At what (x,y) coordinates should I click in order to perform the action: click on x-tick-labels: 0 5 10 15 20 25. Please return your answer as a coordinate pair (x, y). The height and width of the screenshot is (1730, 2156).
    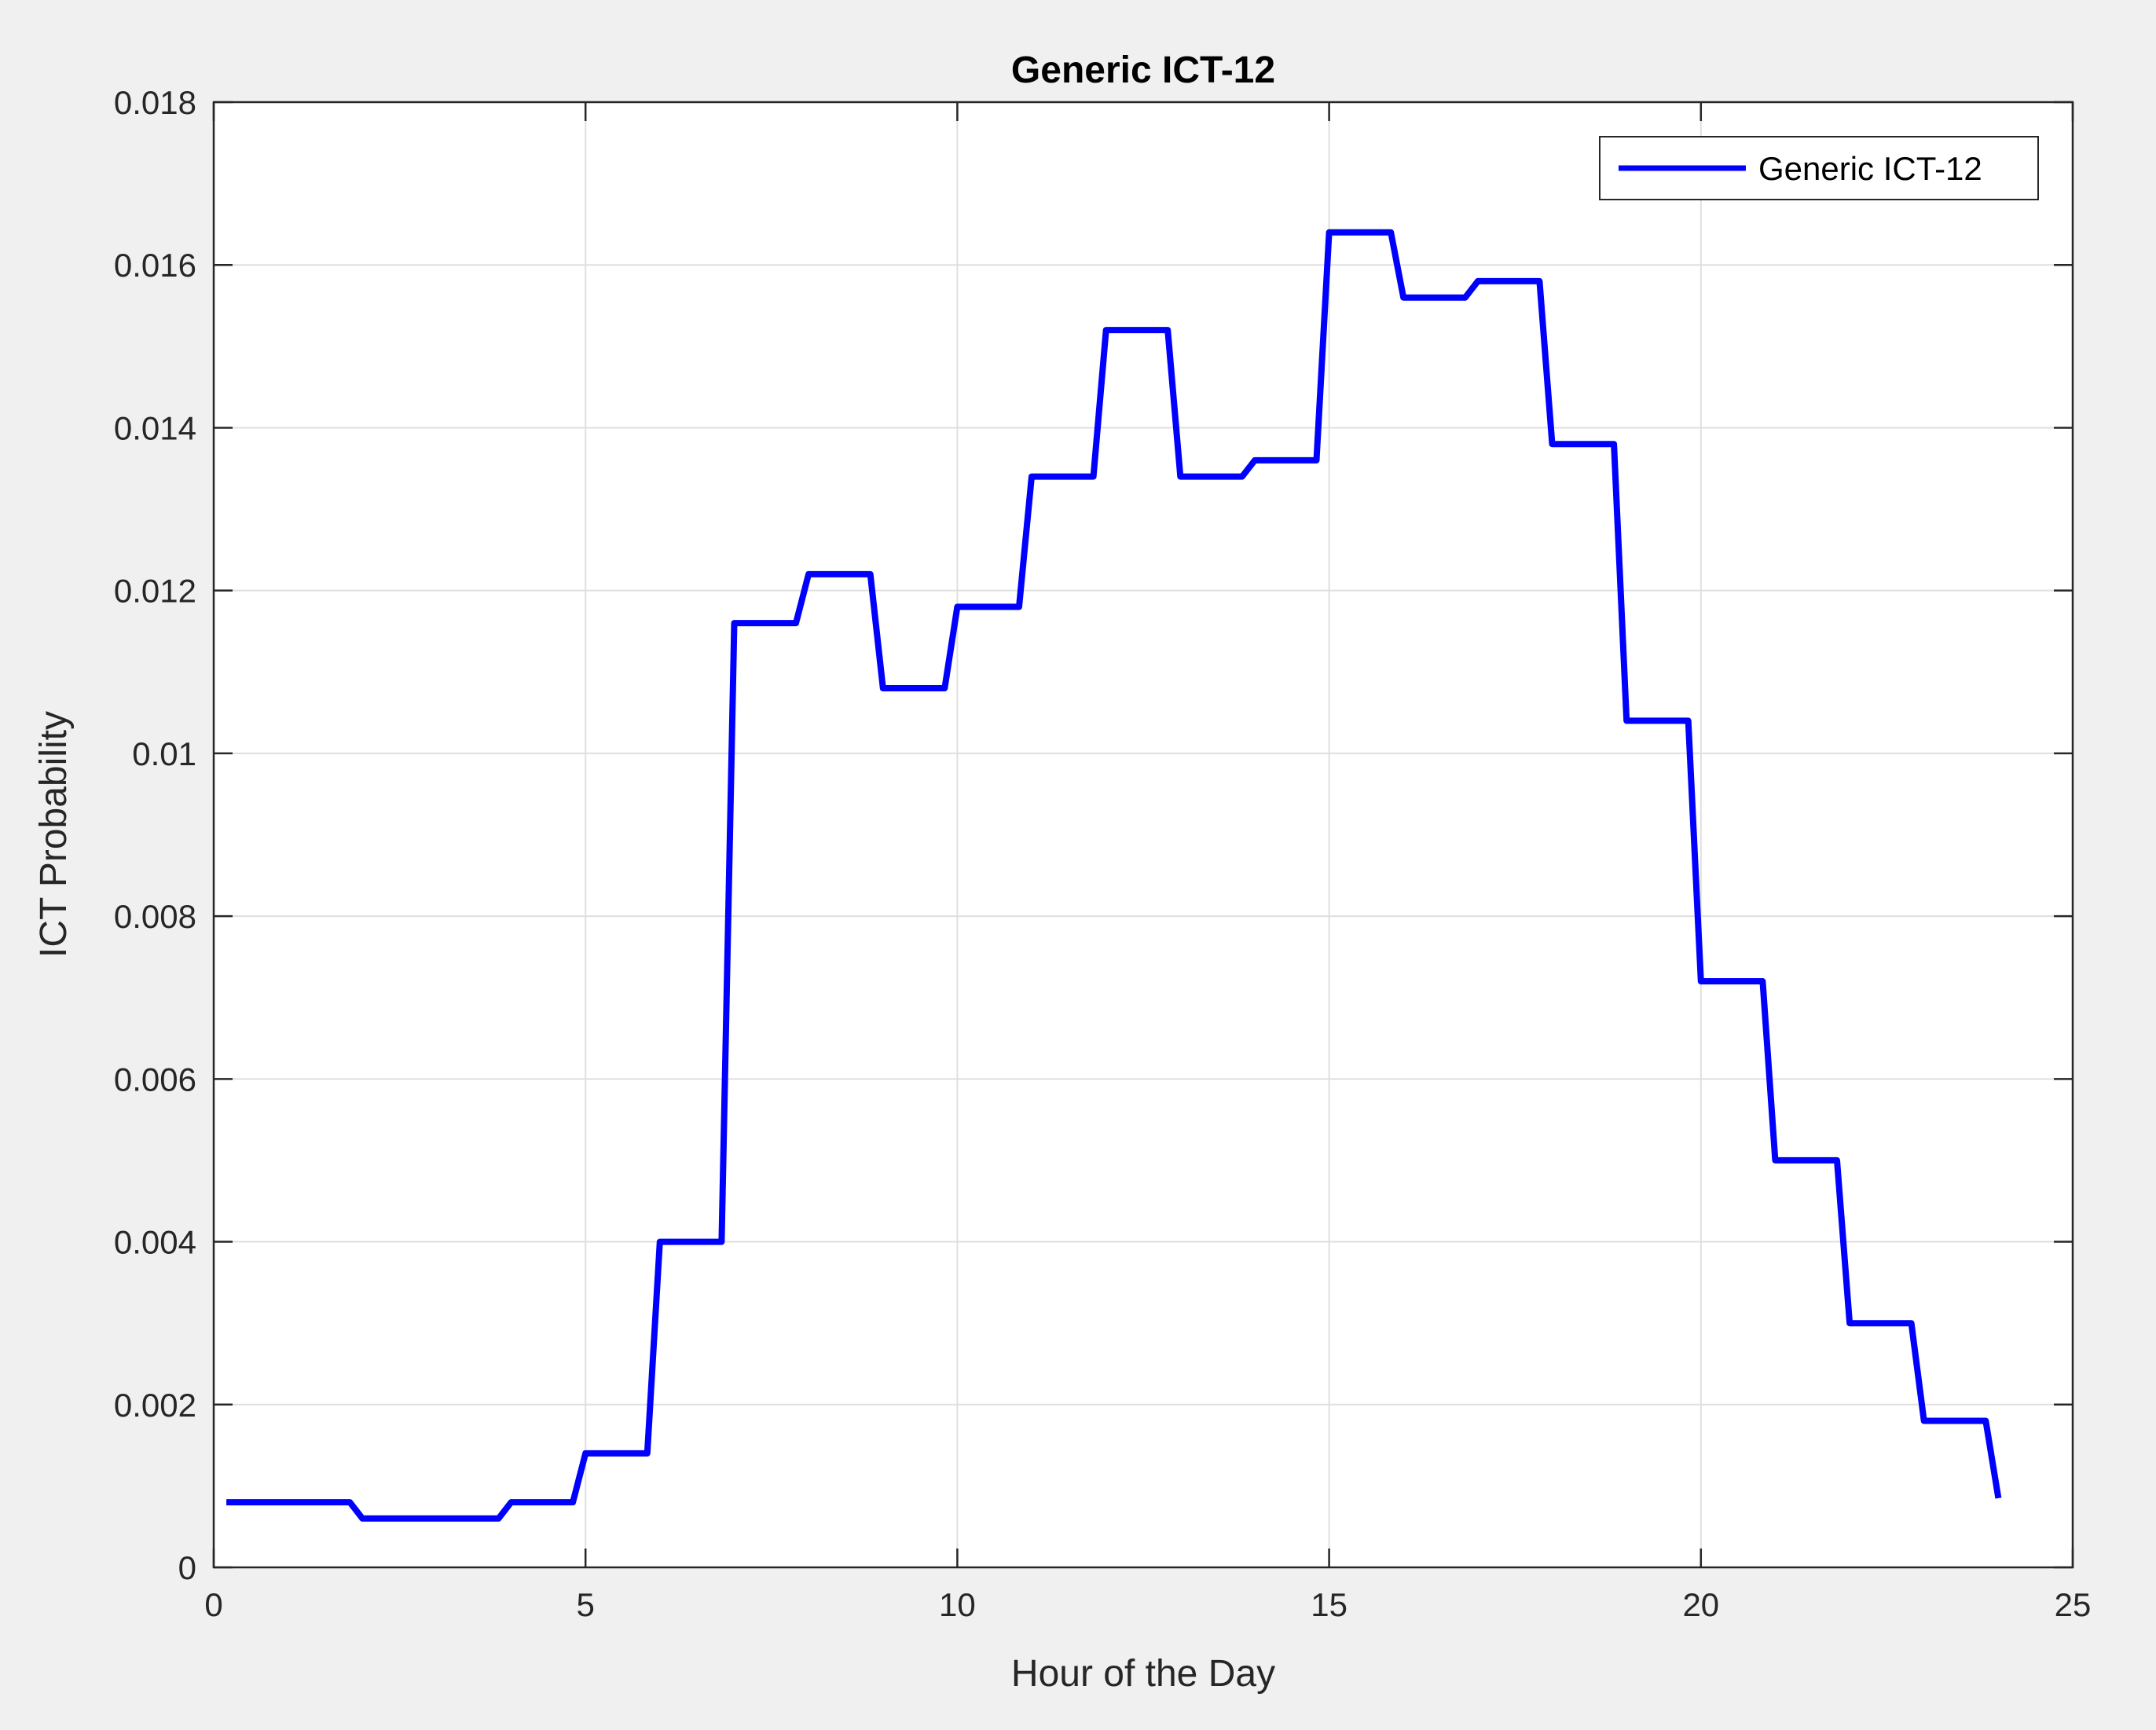
    Looking at the image, I should click on (1147, 1605).